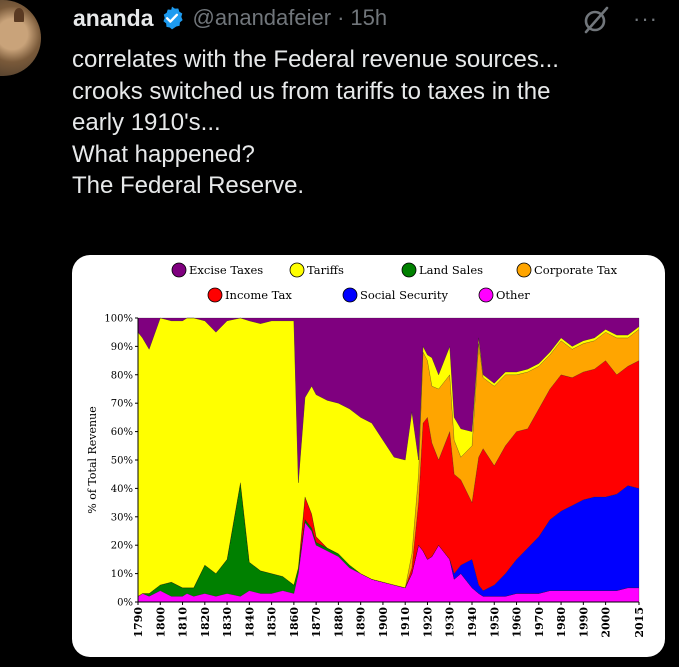 This screenshot has height=667, width=679. I want to click on y-tick-label: 60%, so click(122, 432).